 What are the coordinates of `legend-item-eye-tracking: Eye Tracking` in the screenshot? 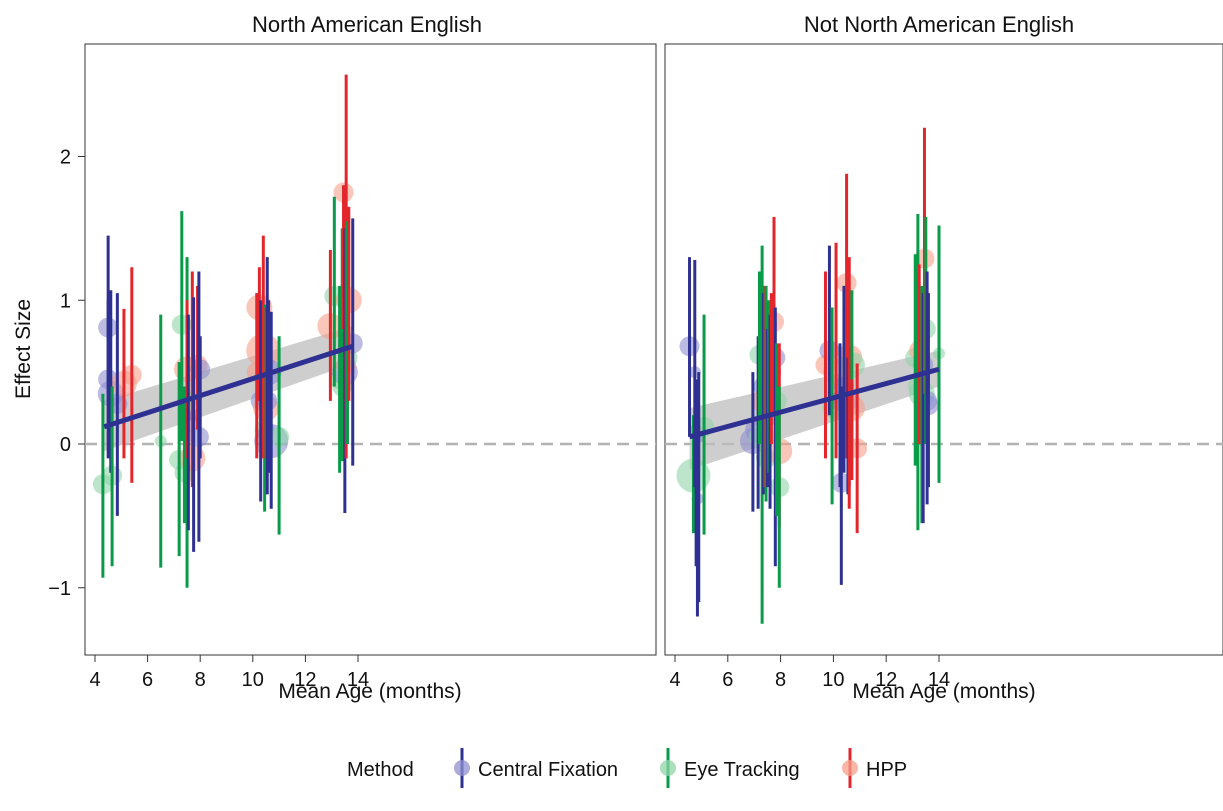 It's located at (730, 768).